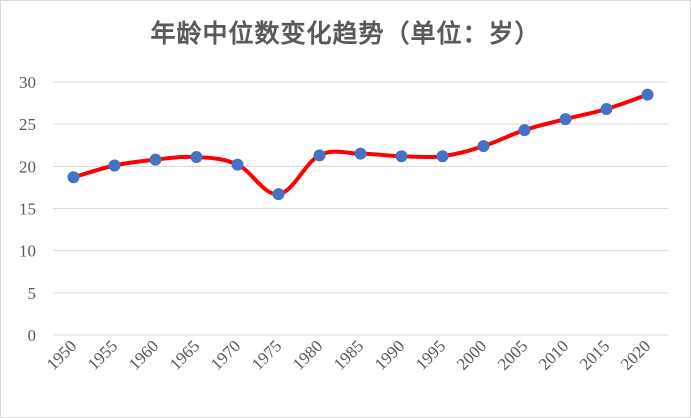 This screenshot has height=418, width=691. Describe the element at coordinates (553, 354) in the screenshot. I see `x-tick-label: 2010` at that location.